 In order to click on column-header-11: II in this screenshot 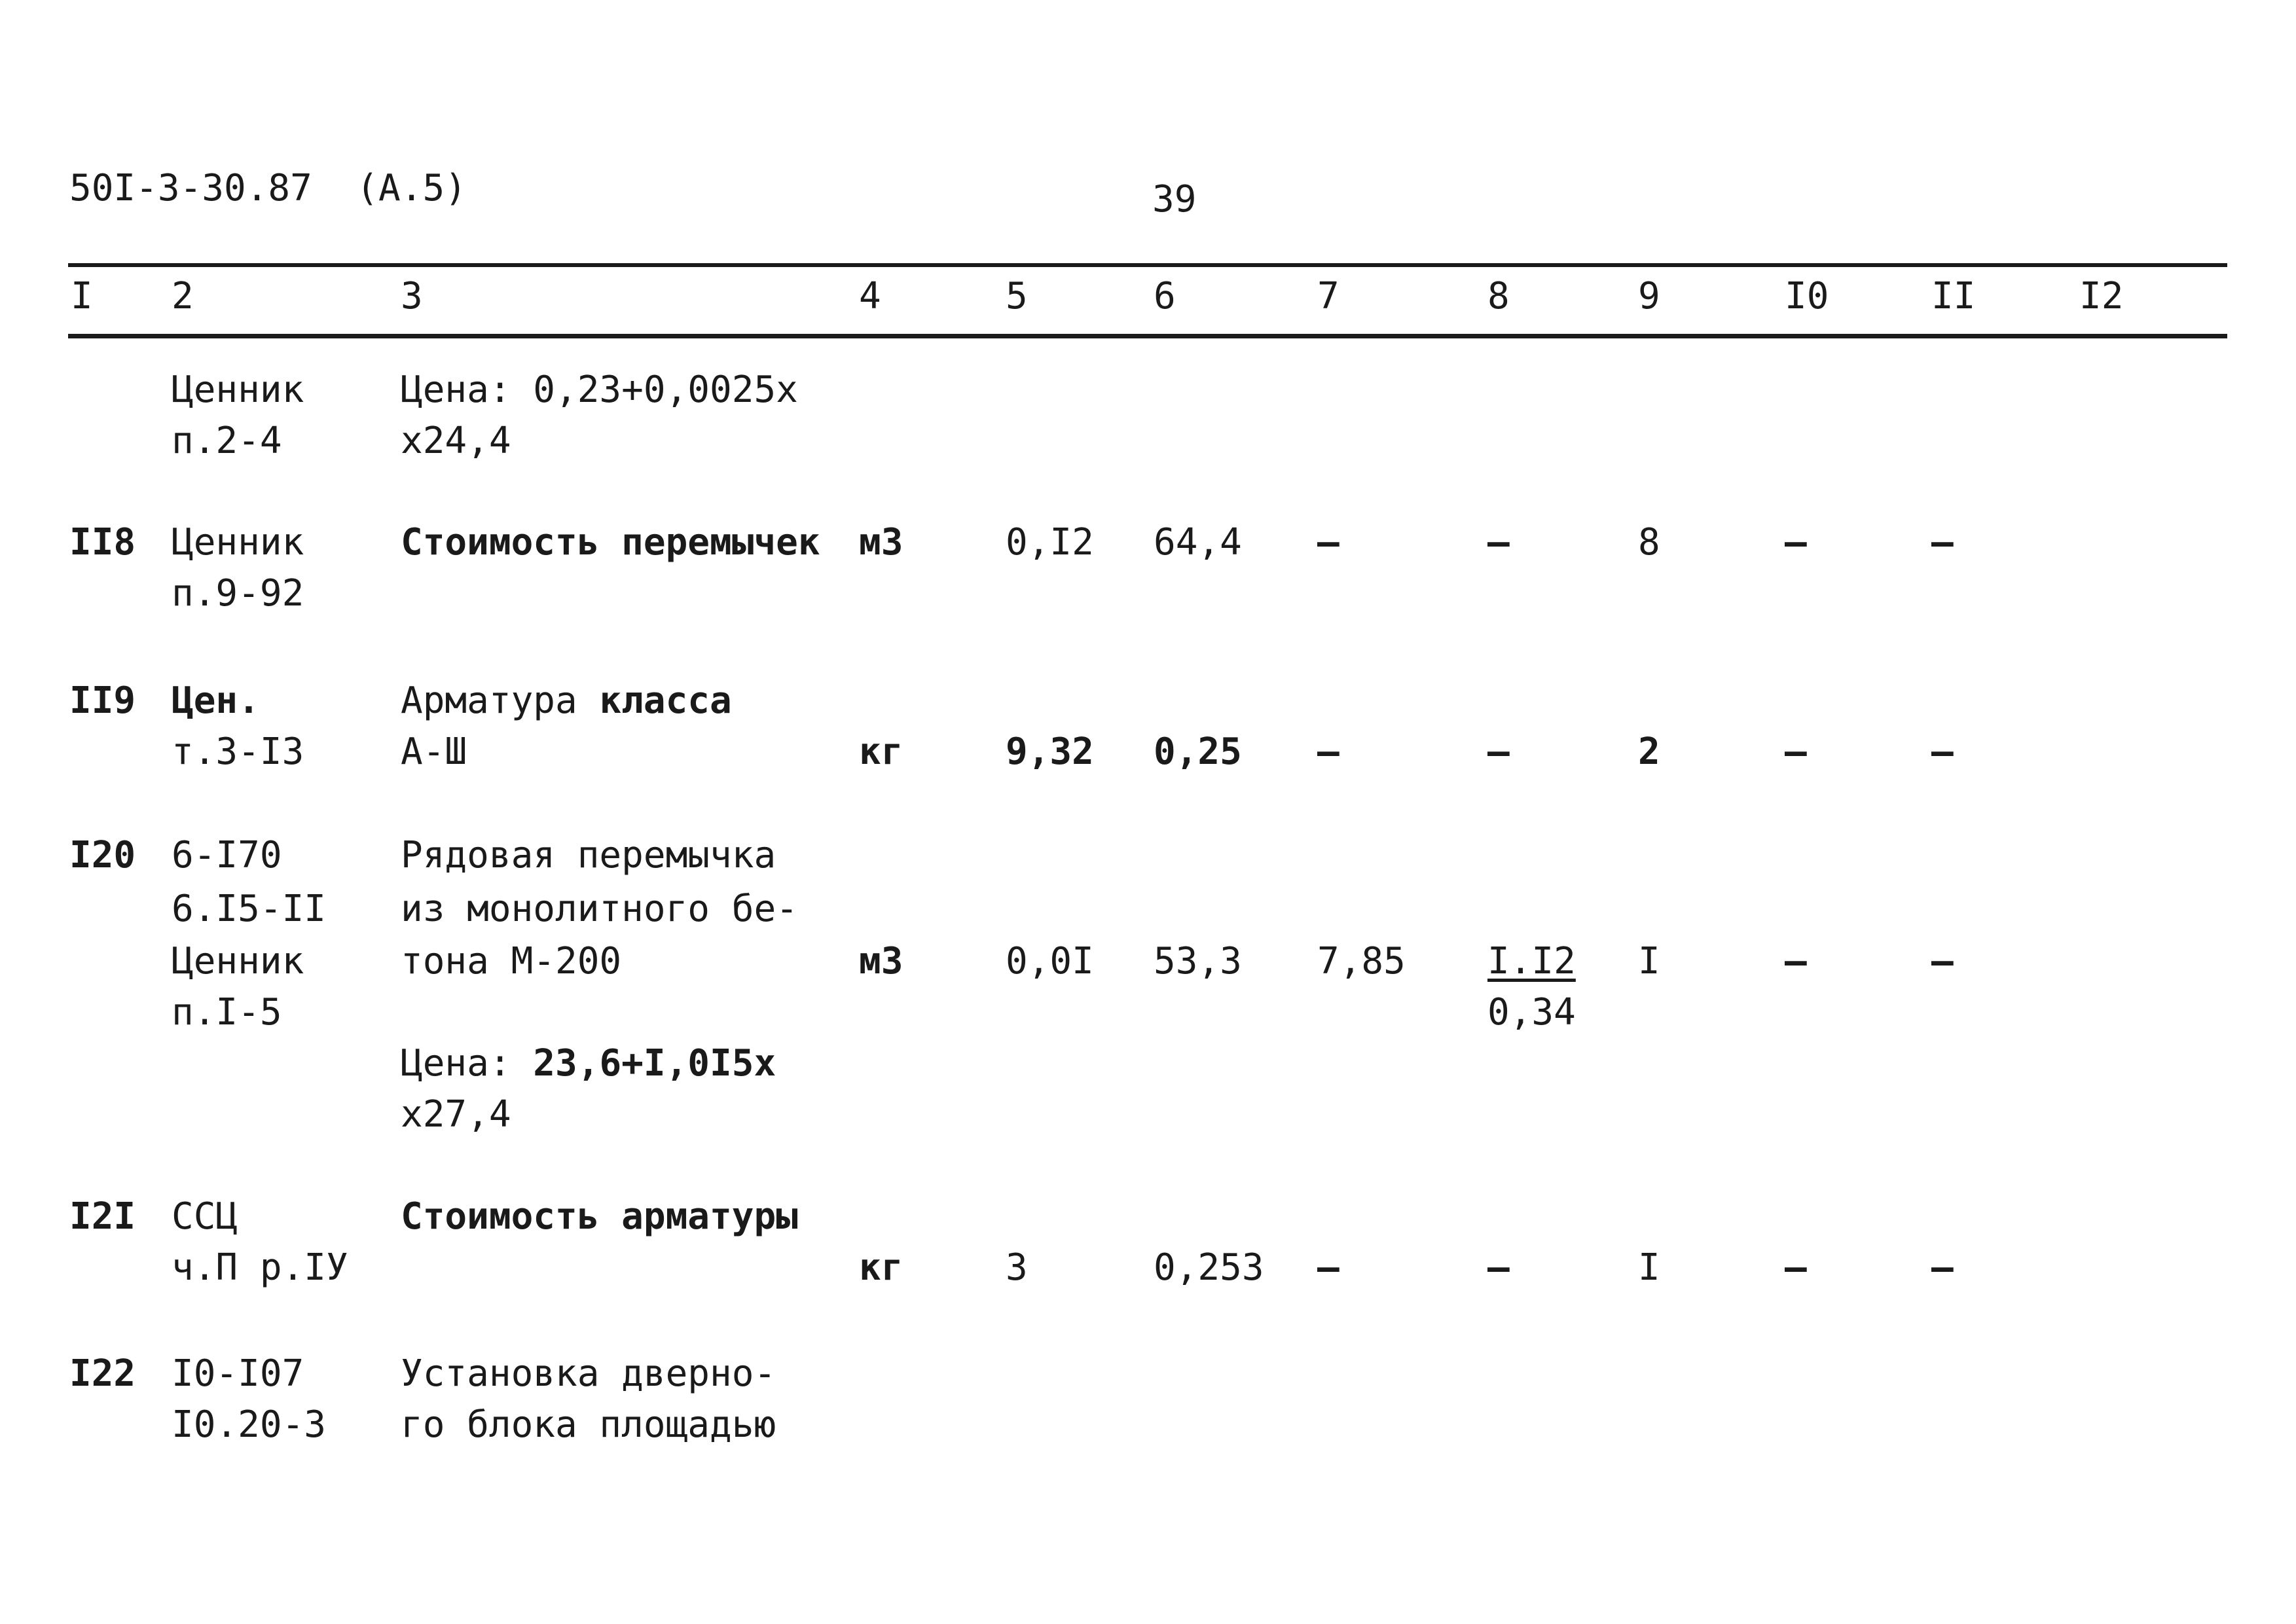, I will do `click(1953, 296)`.